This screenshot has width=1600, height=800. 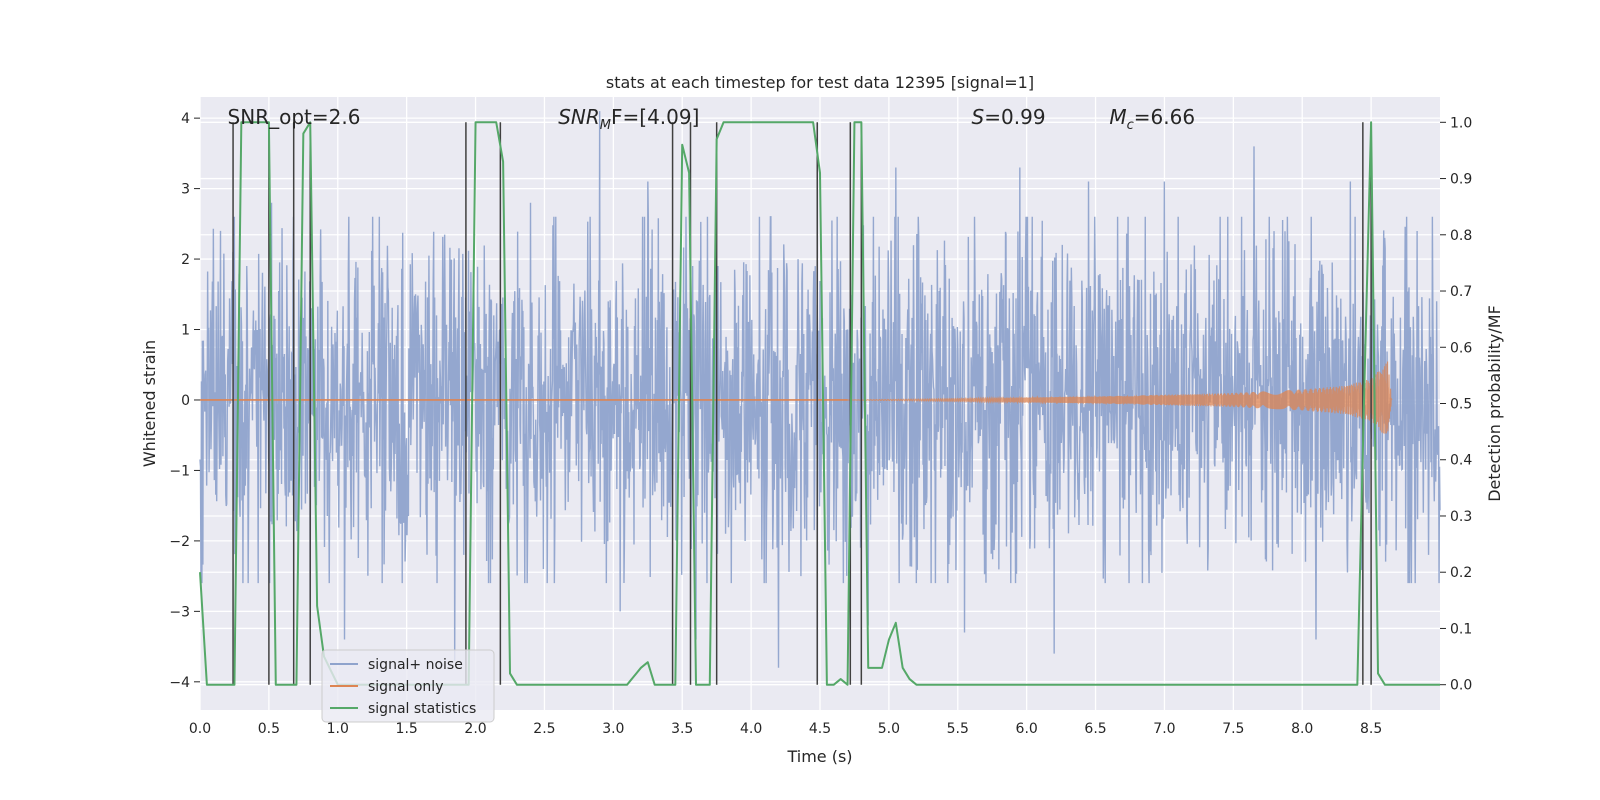 I want to click on legend-label: signal statistics, so click(x=422, y=709).